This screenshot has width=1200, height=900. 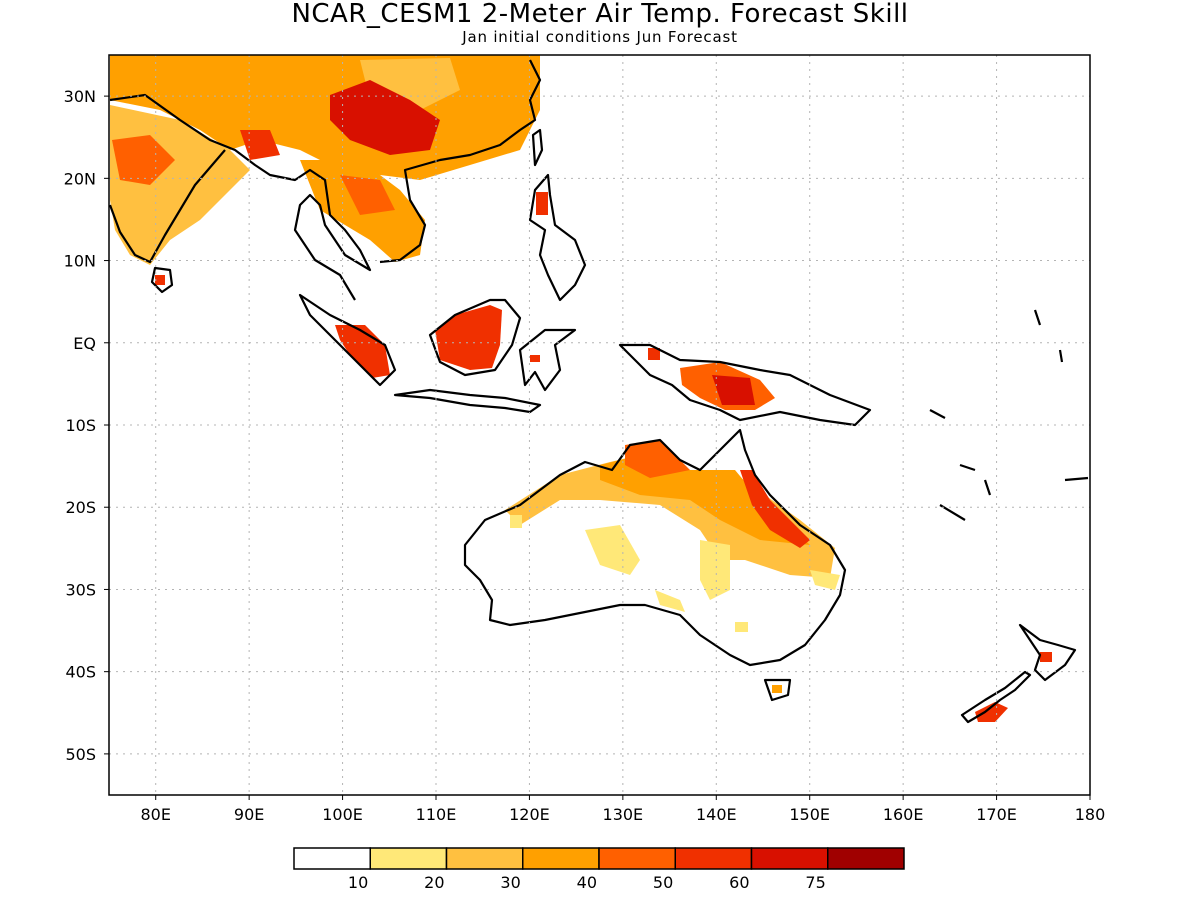 I want to click on colorbar-label: 20, so click(x=434, y=882).